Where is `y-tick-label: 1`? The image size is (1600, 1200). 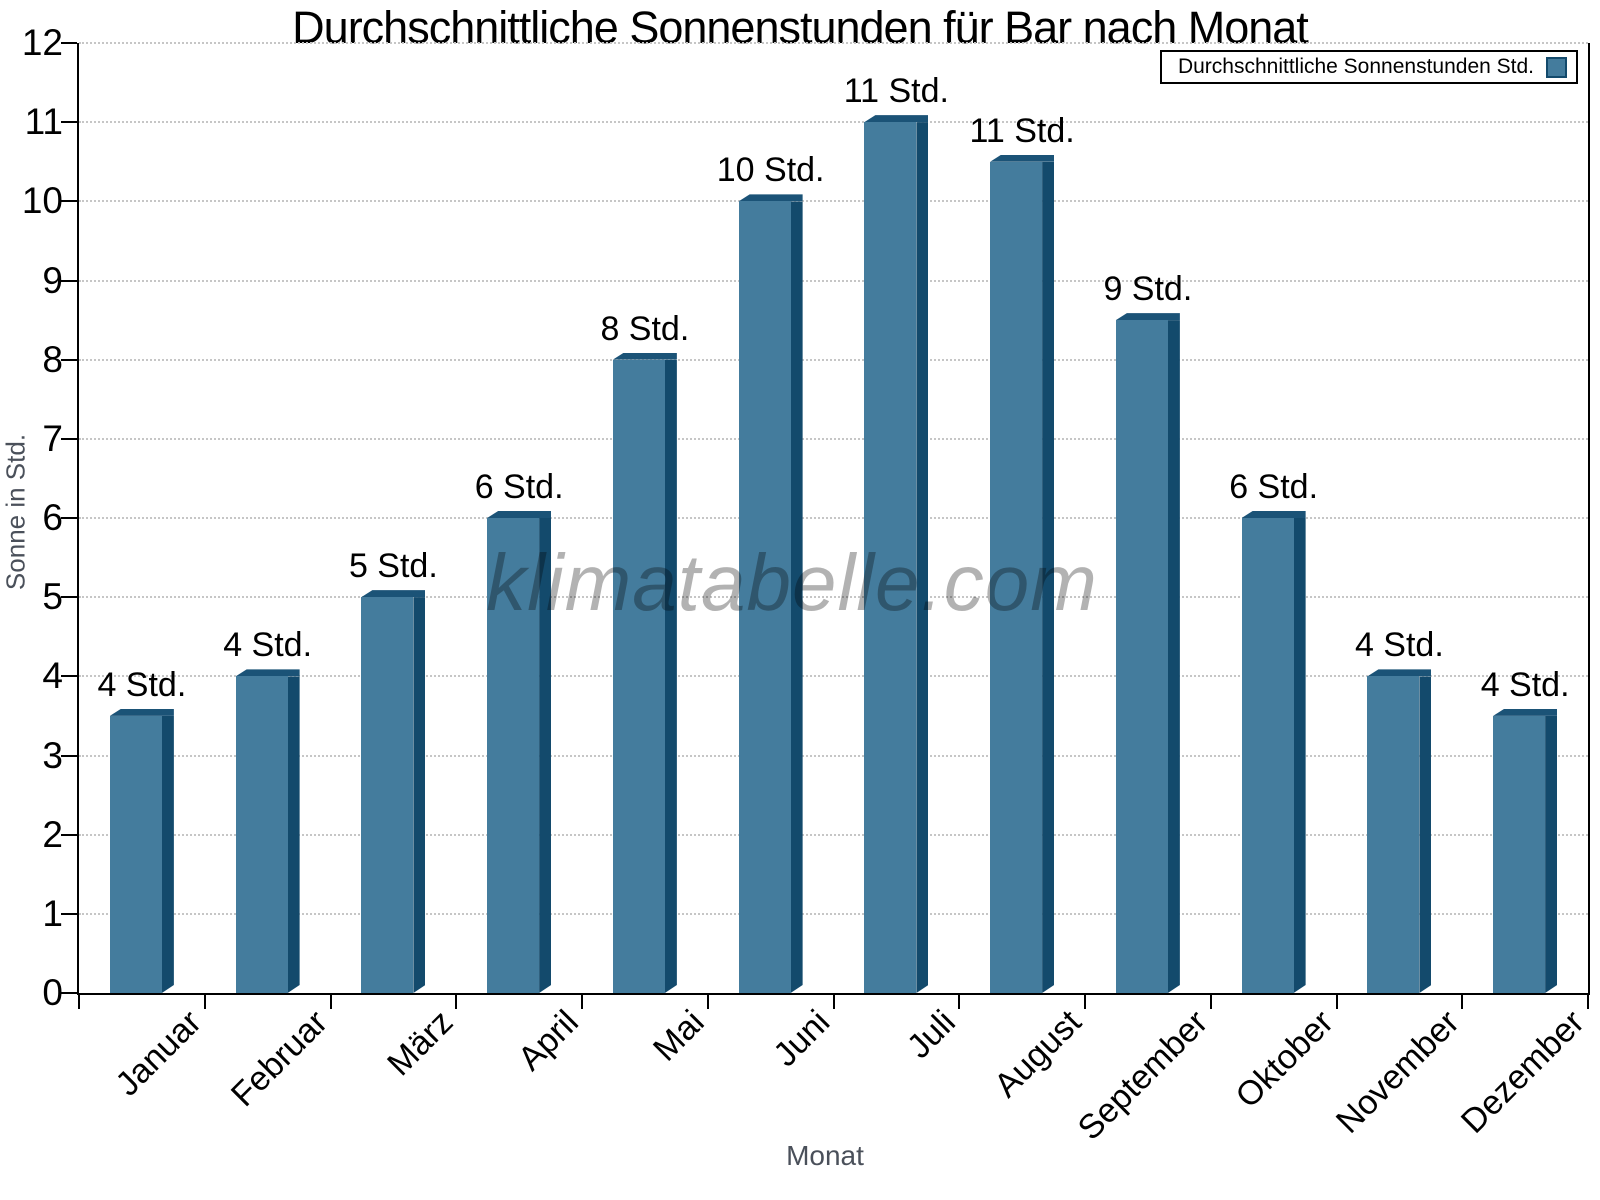 y-tick-label: 1 is located at coordinates (52, 913).